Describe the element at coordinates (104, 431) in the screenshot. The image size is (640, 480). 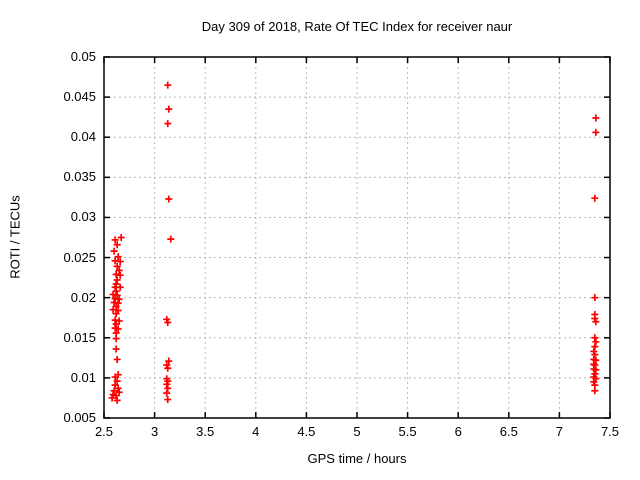
I see `x-tick-label: 2.5` at that location.